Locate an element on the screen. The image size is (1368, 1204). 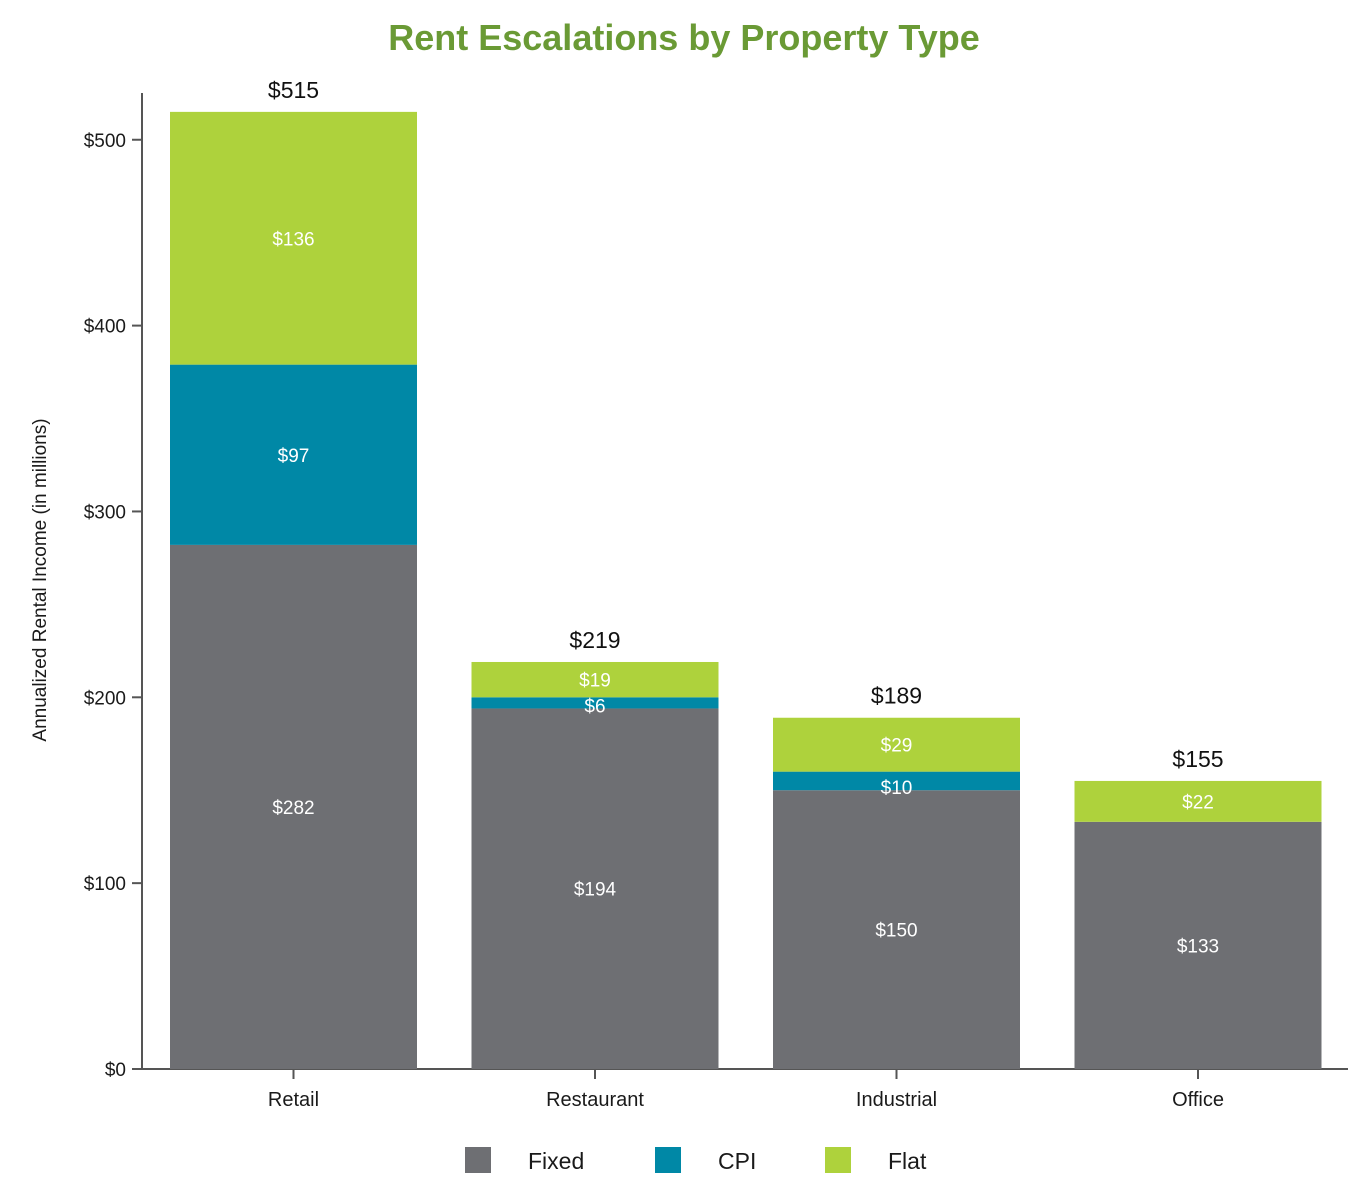
data-label-flat: $19 is located at coordinates (595, 681).